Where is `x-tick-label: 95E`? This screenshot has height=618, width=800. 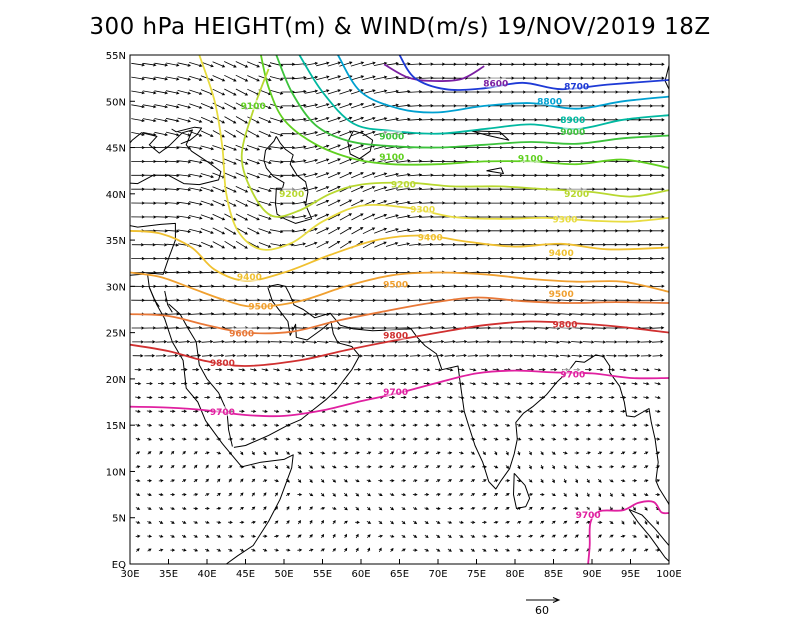 x-tick-label: 95E is located at coordinates (630, 574).